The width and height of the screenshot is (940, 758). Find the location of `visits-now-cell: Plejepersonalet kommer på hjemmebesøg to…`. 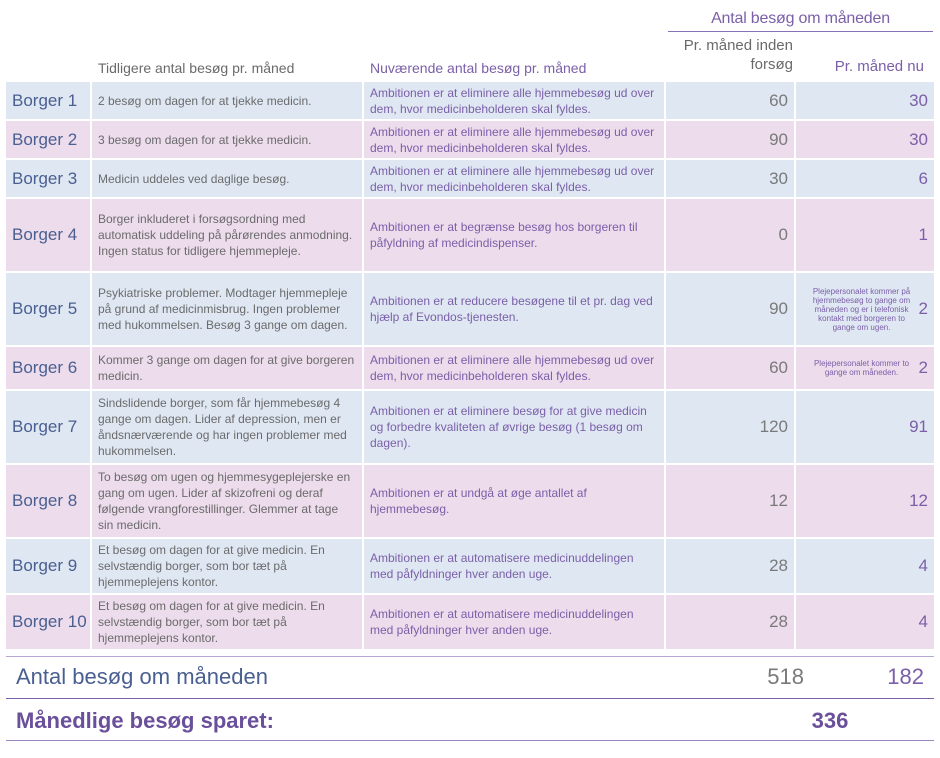

visits-now-cell: Plejepersonalet kommer på hjemmebesøg to… is located at coordinates (865, 309).